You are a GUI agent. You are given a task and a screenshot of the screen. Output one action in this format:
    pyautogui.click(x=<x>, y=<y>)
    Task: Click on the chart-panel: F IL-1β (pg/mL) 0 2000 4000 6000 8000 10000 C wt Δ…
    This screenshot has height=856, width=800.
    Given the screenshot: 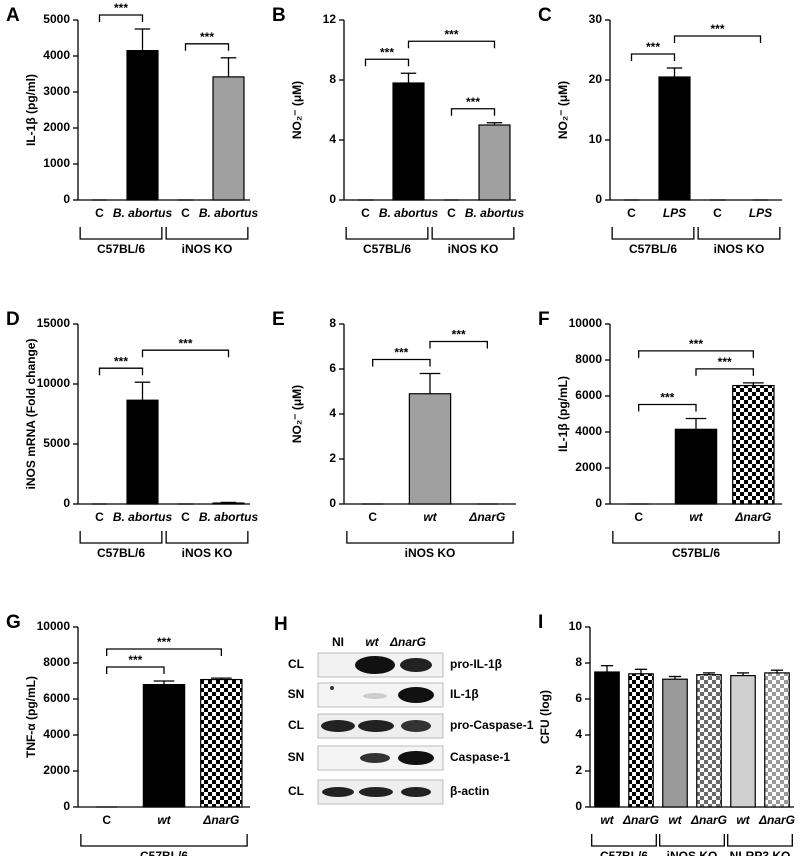 What is the action you would take?
    pyautogui.click(x=660, y=434)
    